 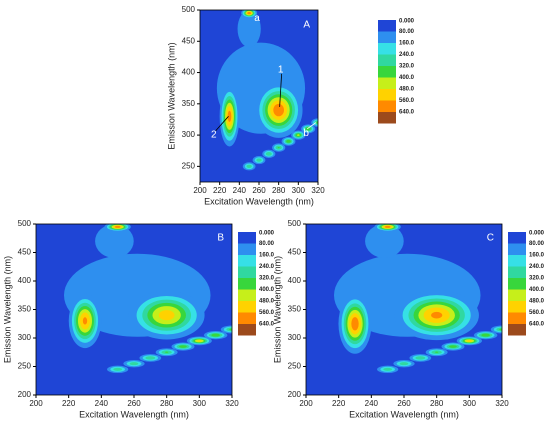 I want to click on annotation: 1, so click(x=281, y=70).